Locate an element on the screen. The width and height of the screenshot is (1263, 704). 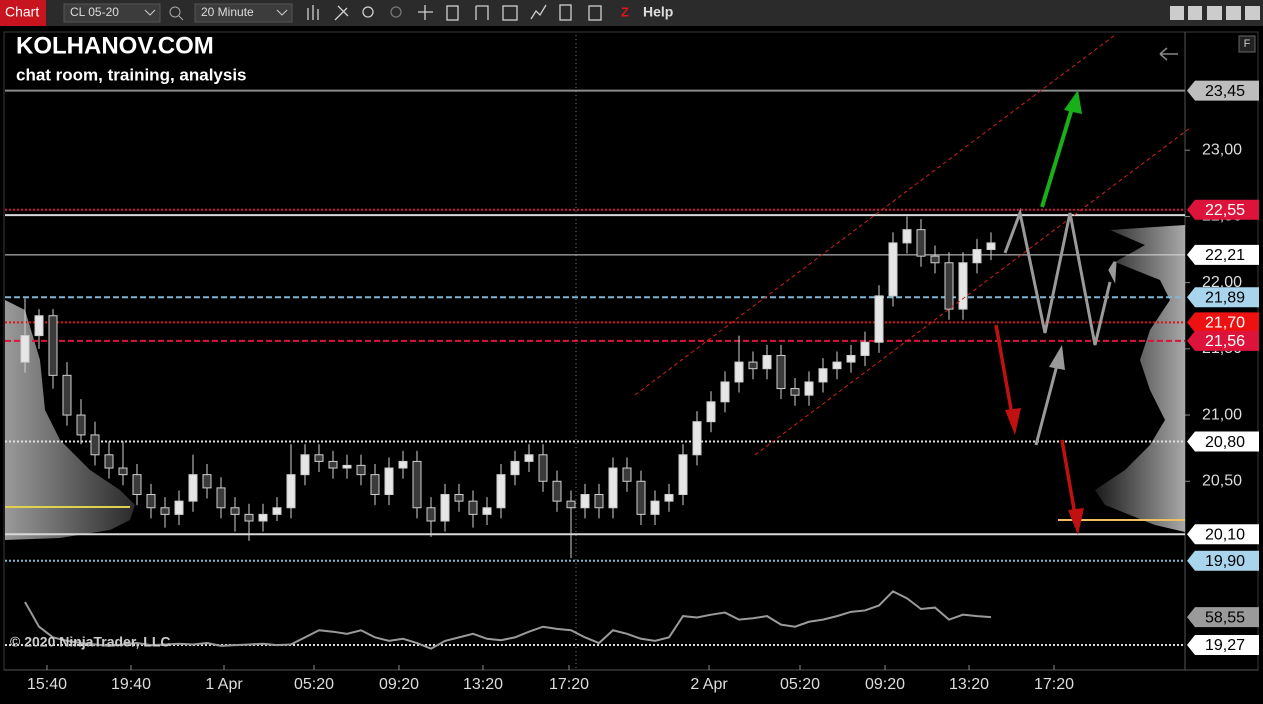
chart-subtitle: chat room, training, analysis is located at coordinates (131, 74).